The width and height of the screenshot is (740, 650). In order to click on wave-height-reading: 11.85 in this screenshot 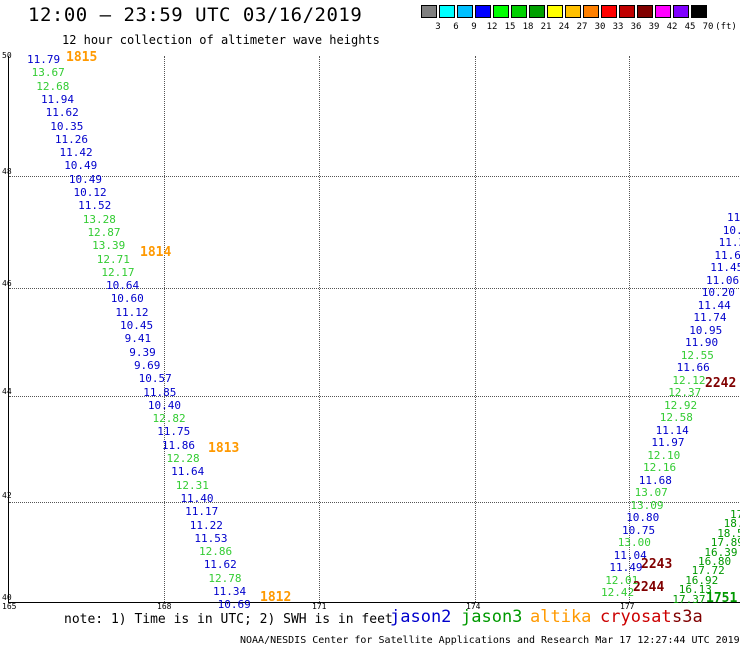, I will do `click(160, 392)`.